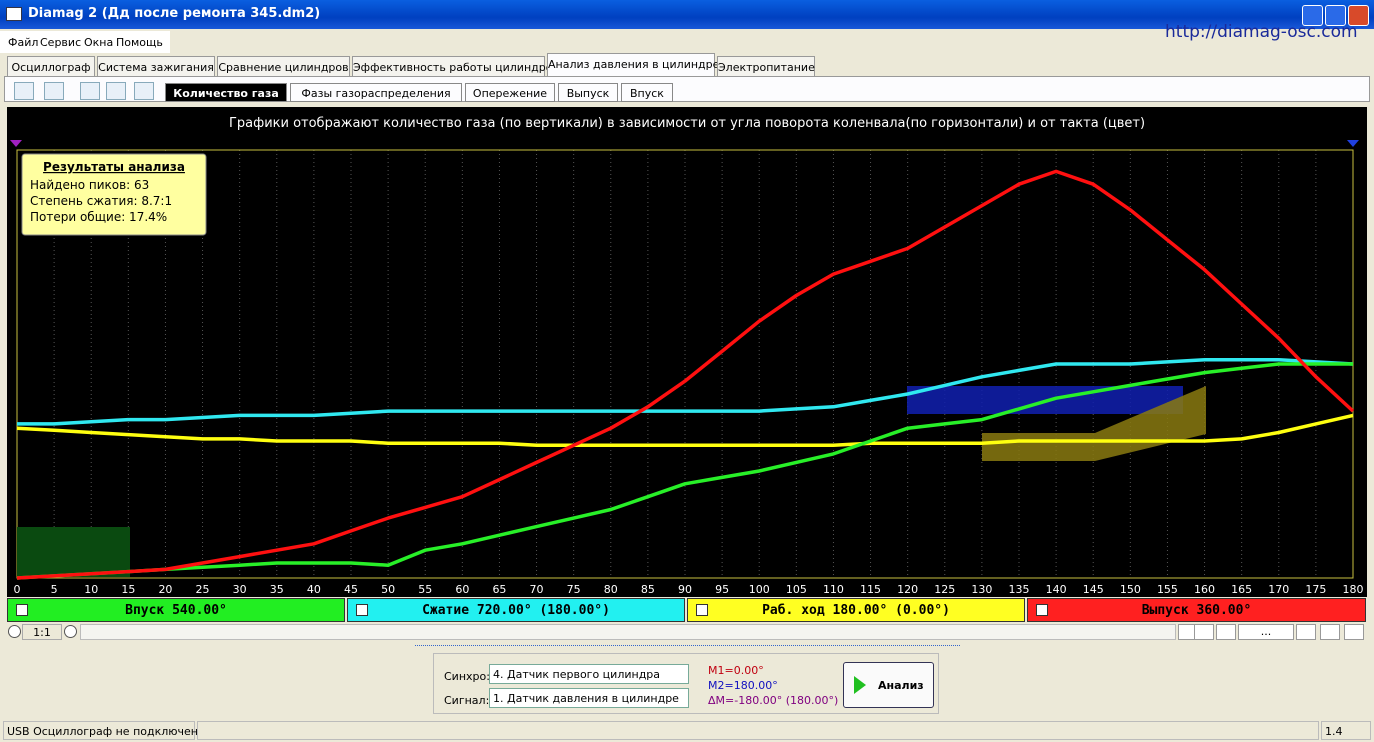  Describe the element at coordinates (70, 631) in the screenshot. I see `zoom-in` at that location.